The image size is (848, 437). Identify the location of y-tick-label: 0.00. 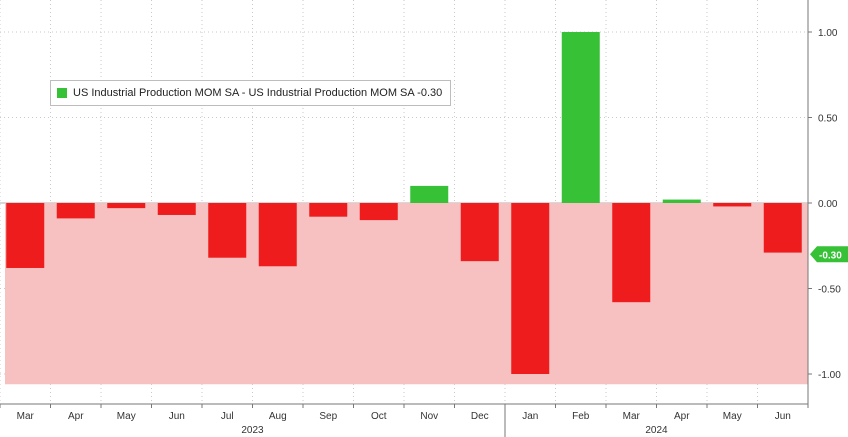
(828, 204).